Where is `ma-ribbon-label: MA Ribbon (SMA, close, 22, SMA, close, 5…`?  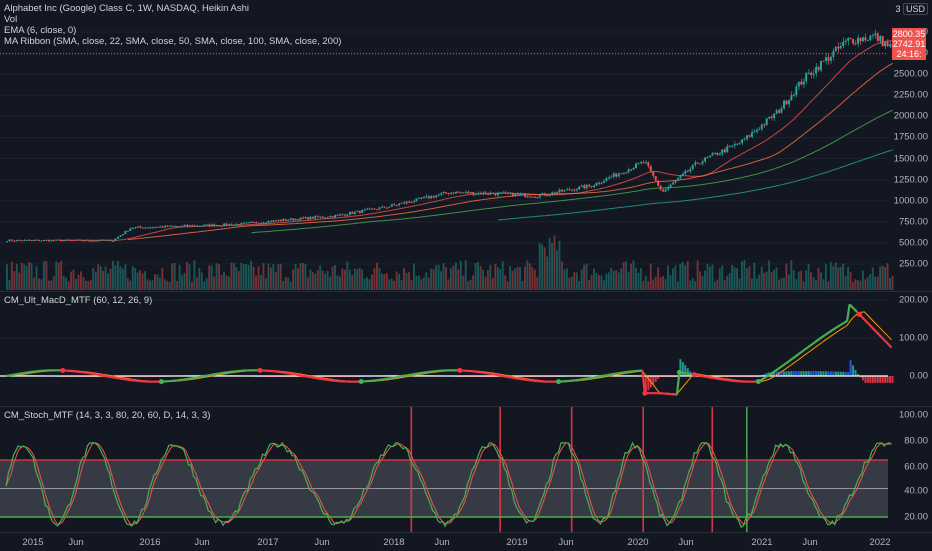 ma-ribbon-label: MA Ribbon (SMA, close, 22, SMA, close, 5… is located at coordinates (172, 41).